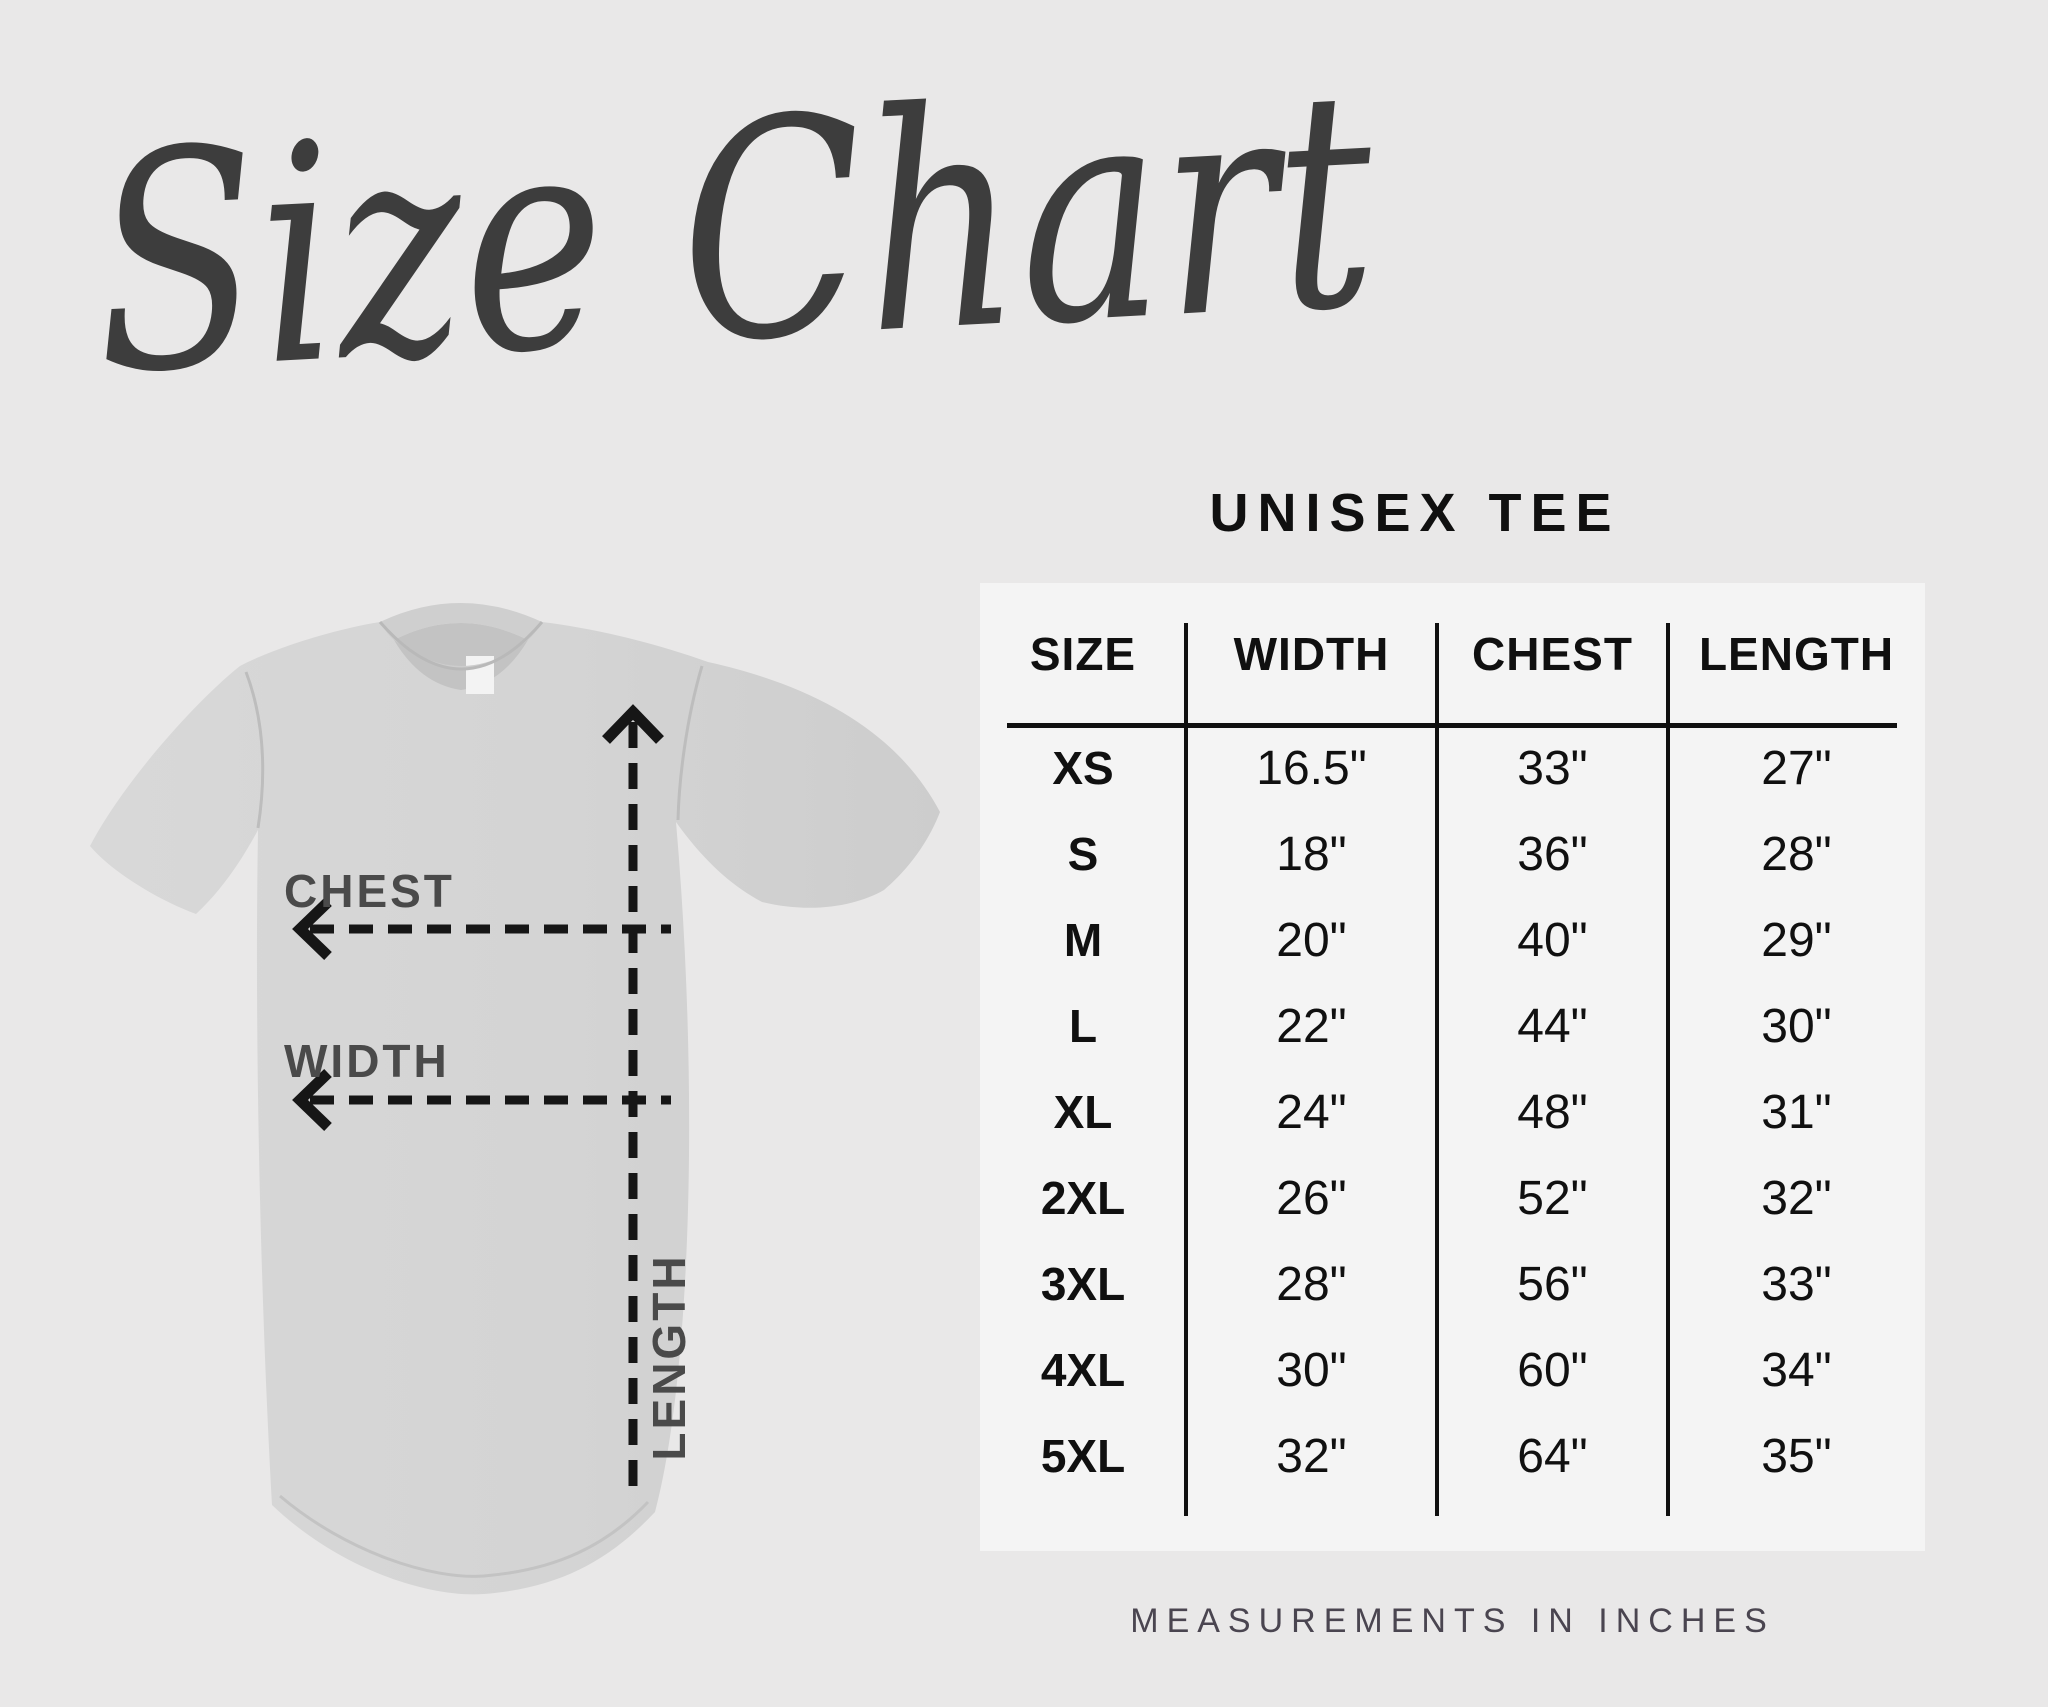  I want to click on length-value: 33", so click(1796, 1284).